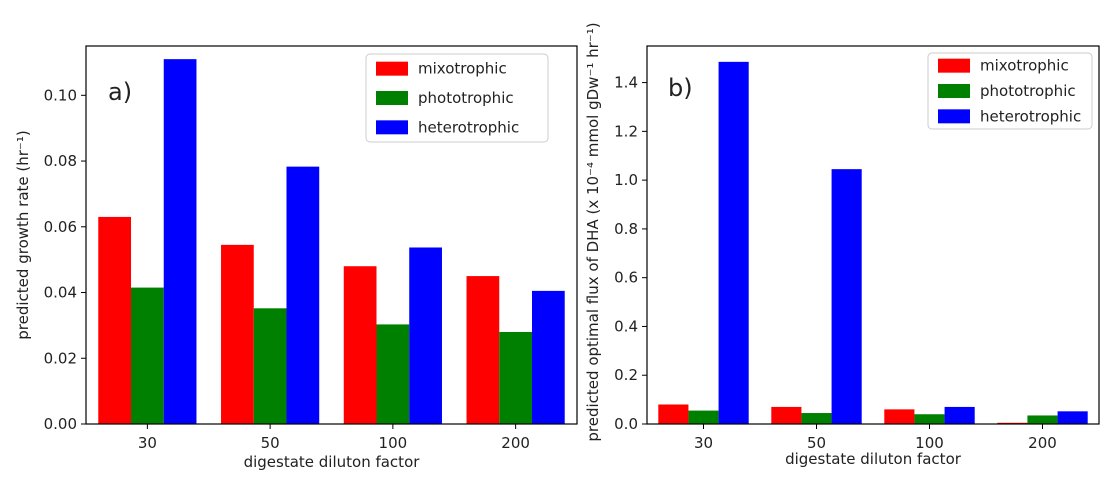 This screenshot has height=477, width=1109. What do you see at coordinates (626, 375) in the screenshot?
I see `y-tick-label: 0.2` at bounding box center [626, 375].